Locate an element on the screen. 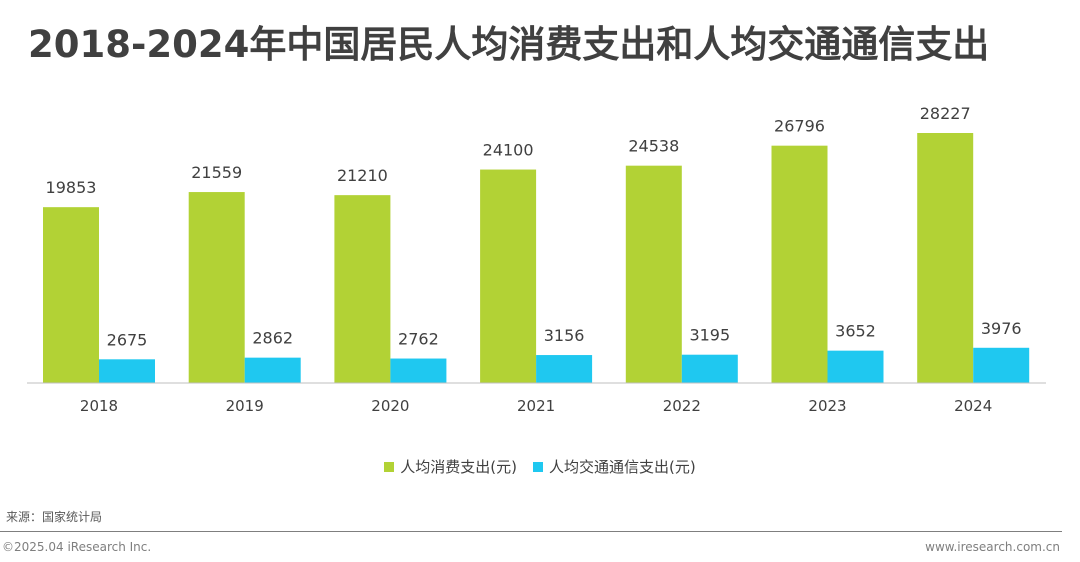 The width and height of the screenshot is (1080, 562). legend-item-consumption: 人均消费支出(元) is located at coordinates (450, 466).